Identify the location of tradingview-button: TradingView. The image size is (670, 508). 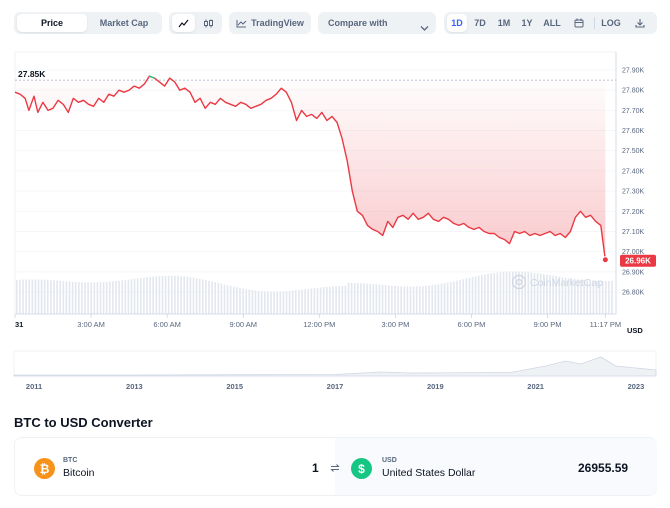
(270, 23).